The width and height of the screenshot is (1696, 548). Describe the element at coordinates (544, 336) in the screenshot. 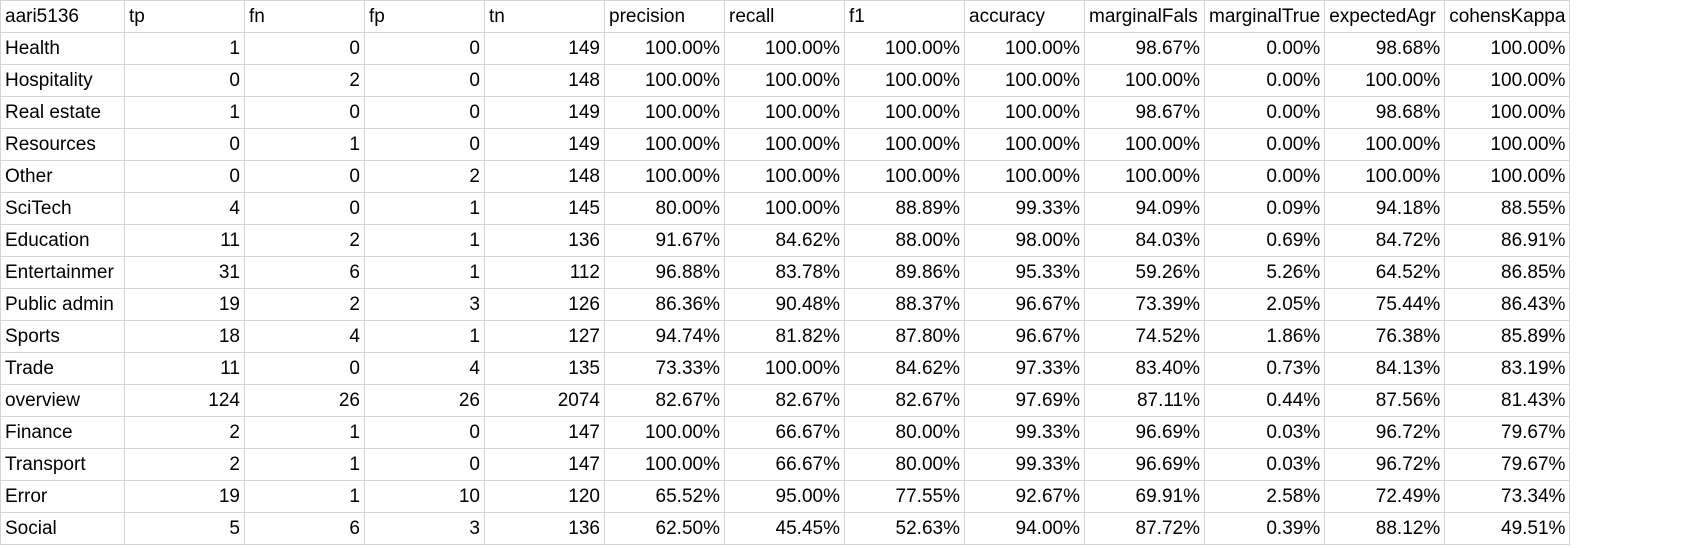

I see `data-cell: 127` at that location.